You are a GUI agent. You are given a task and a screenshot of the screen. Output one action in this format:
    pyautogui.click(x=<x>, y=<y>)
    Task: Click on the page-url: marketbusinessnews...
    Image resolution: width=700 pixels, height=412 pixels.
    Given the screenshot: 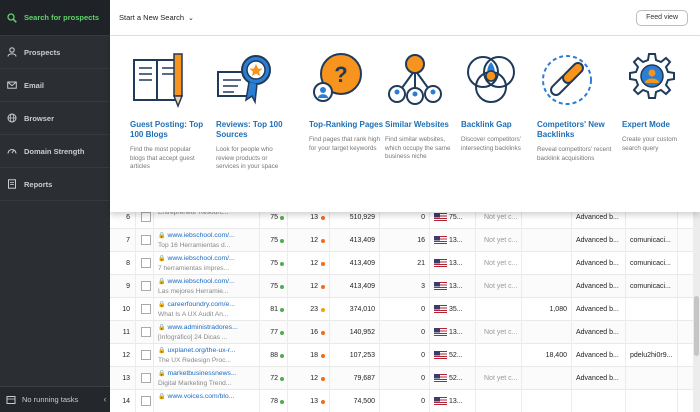 What is the action you would take?
    pyautogui.click(x=202, y=373)
    